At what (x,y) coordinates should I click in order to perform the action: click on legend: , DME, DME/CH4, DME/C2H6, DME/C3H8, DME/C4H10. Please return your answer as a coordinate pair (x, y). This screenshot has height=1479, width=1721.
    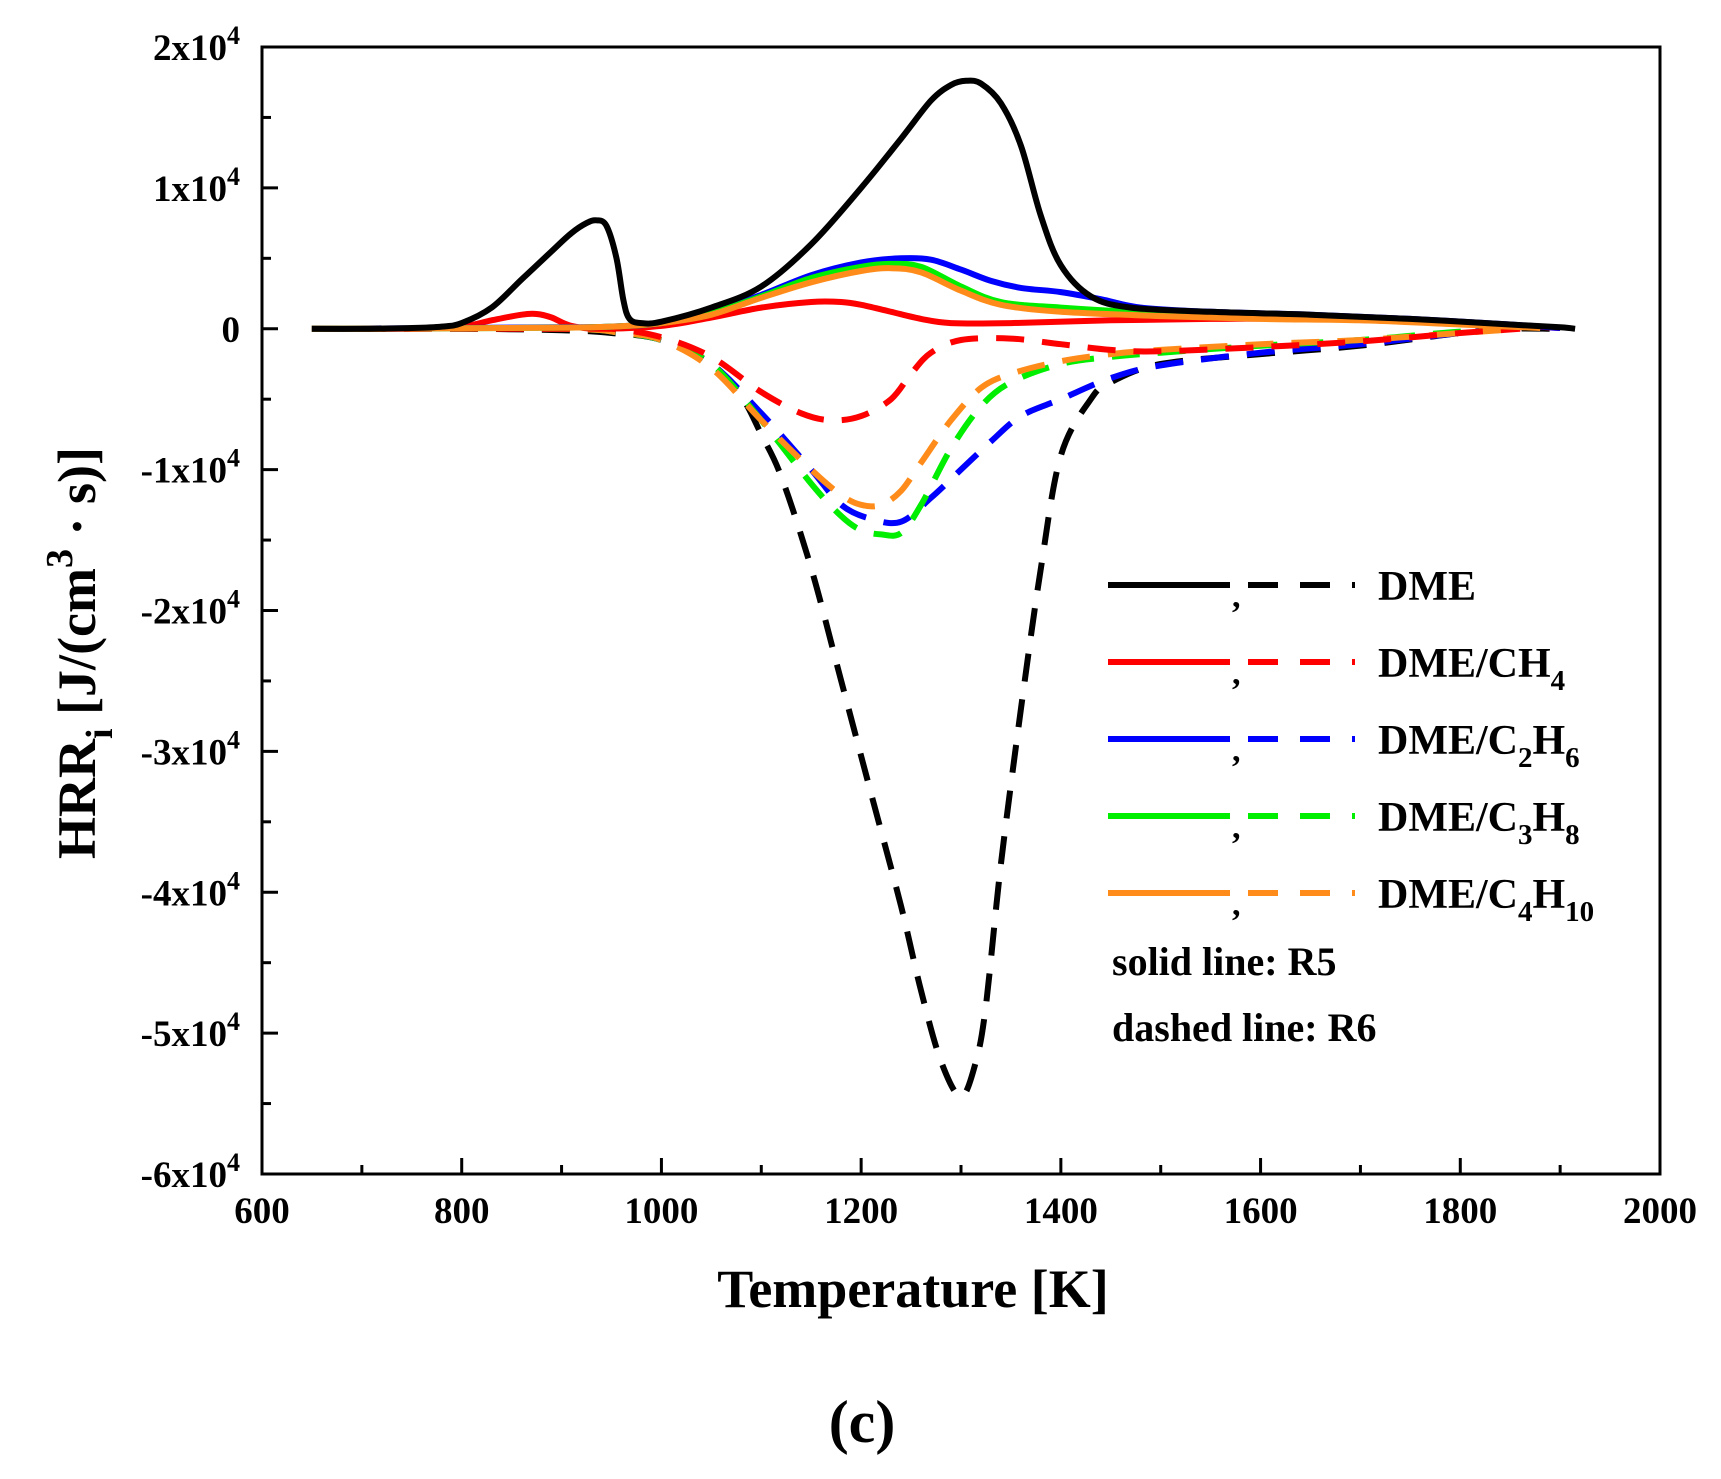
    Looking at the image, I should click on (1351, 746).